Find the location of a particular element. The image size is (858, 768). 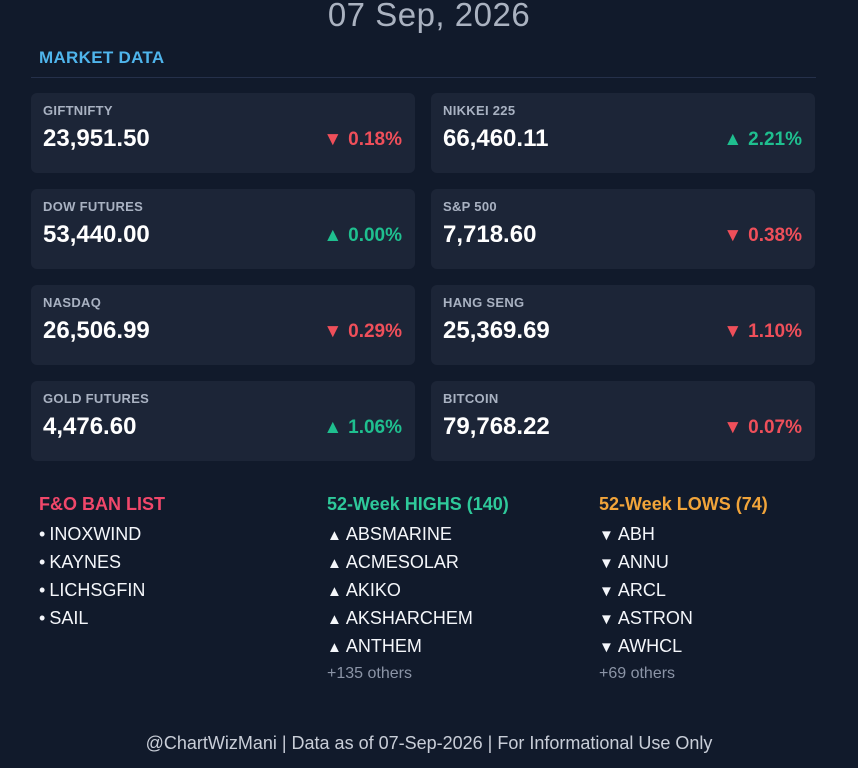

list-item: ▲ AKSHARCHEM is located at coordinates (400, 618).